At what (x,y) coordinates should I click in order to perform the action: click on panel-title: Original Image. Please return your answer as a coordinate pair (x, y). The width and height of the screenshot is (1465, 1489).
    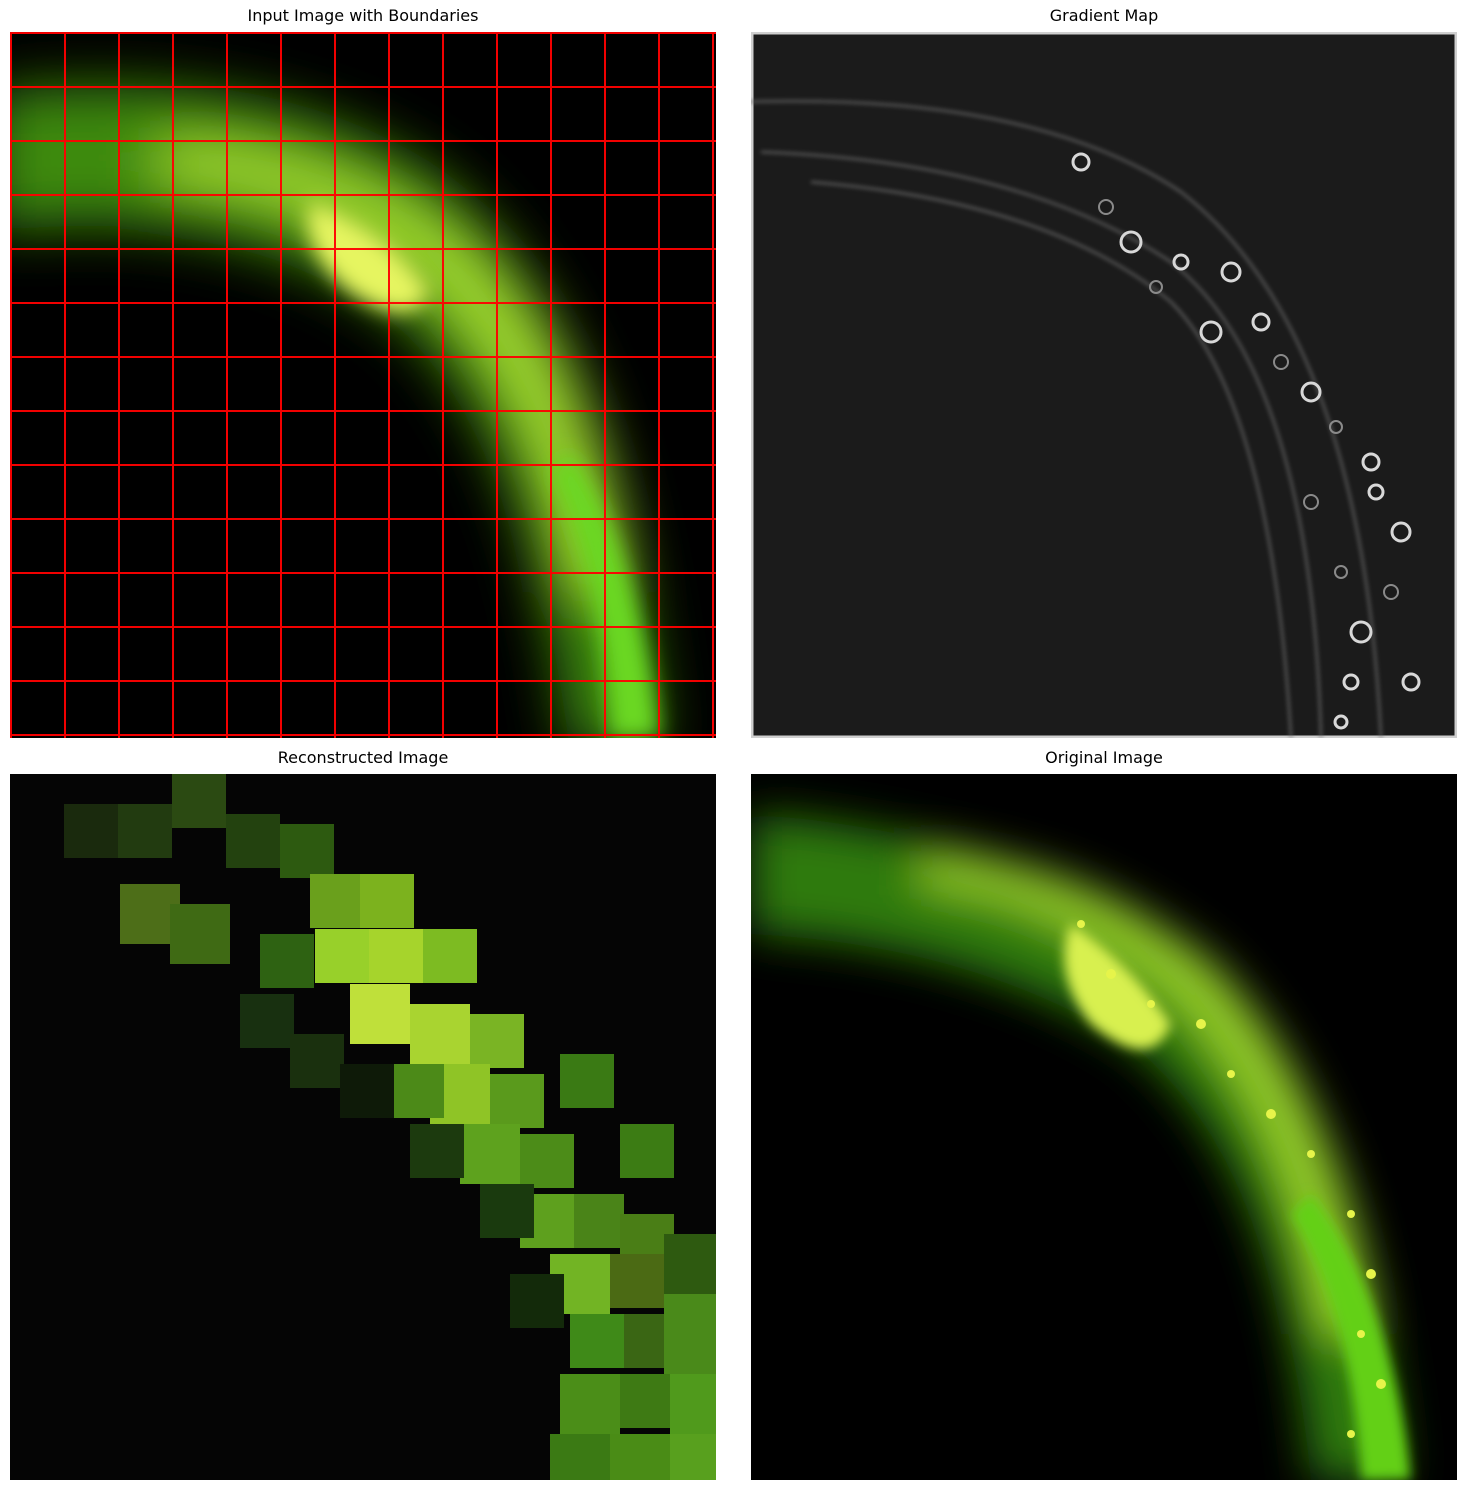
    Looking at the image, I should click on (1104, 757).